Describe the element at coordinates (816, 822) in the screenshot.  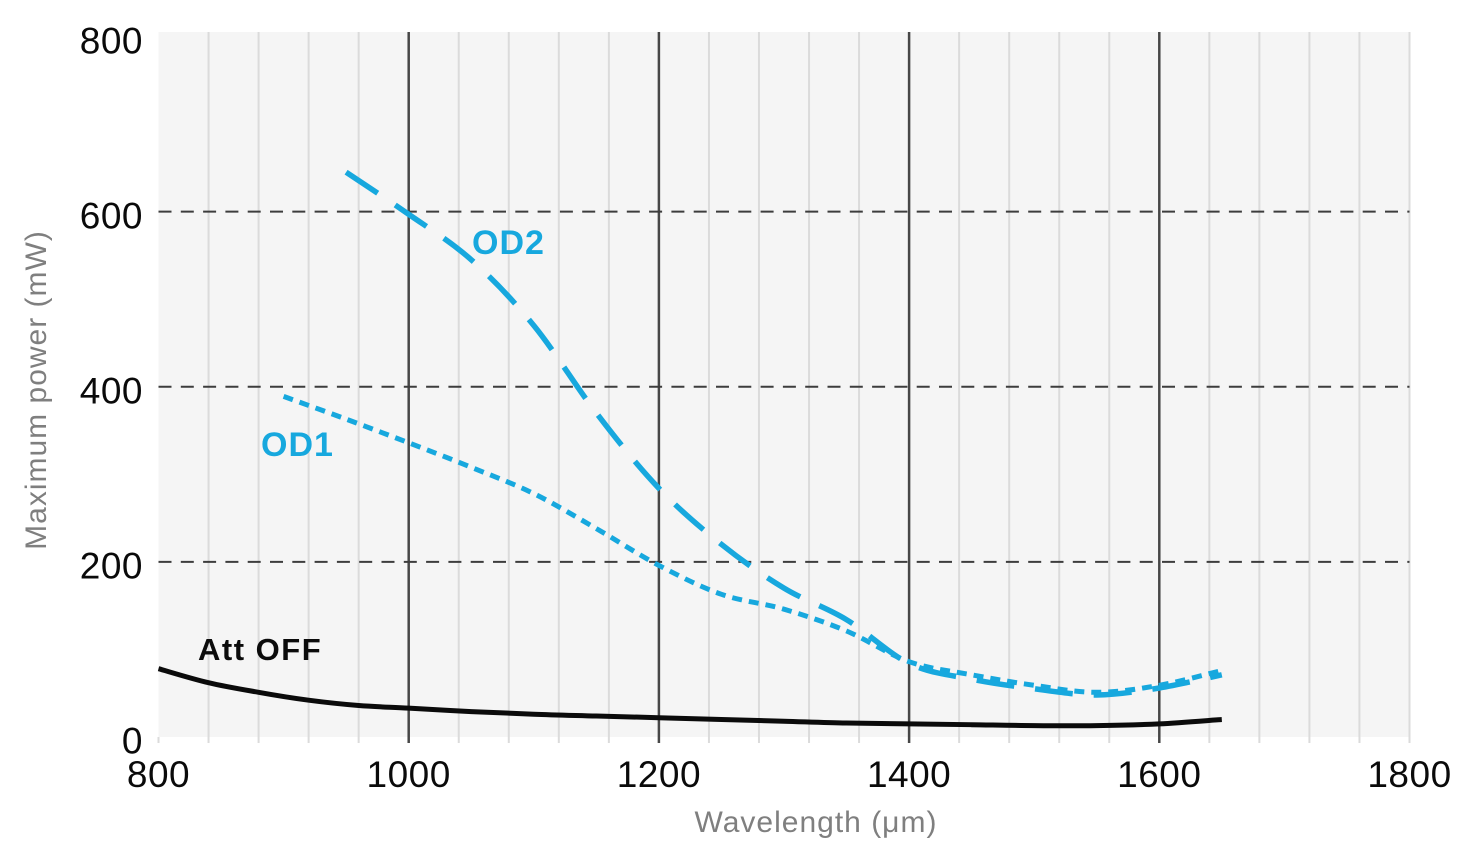
I see `x-axis-title: Wavelength (μm)` at that location.